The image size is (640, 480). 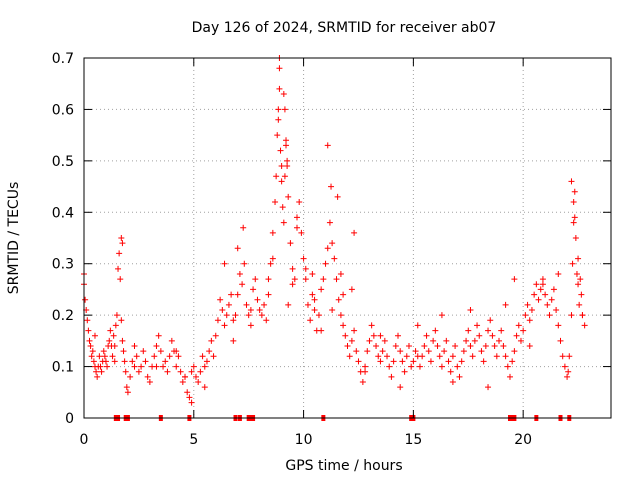 What do you see at coordinates (63, 213) in the screenshot?
I see `y-tick-label: 0.4` at bounding box center [63, 213].